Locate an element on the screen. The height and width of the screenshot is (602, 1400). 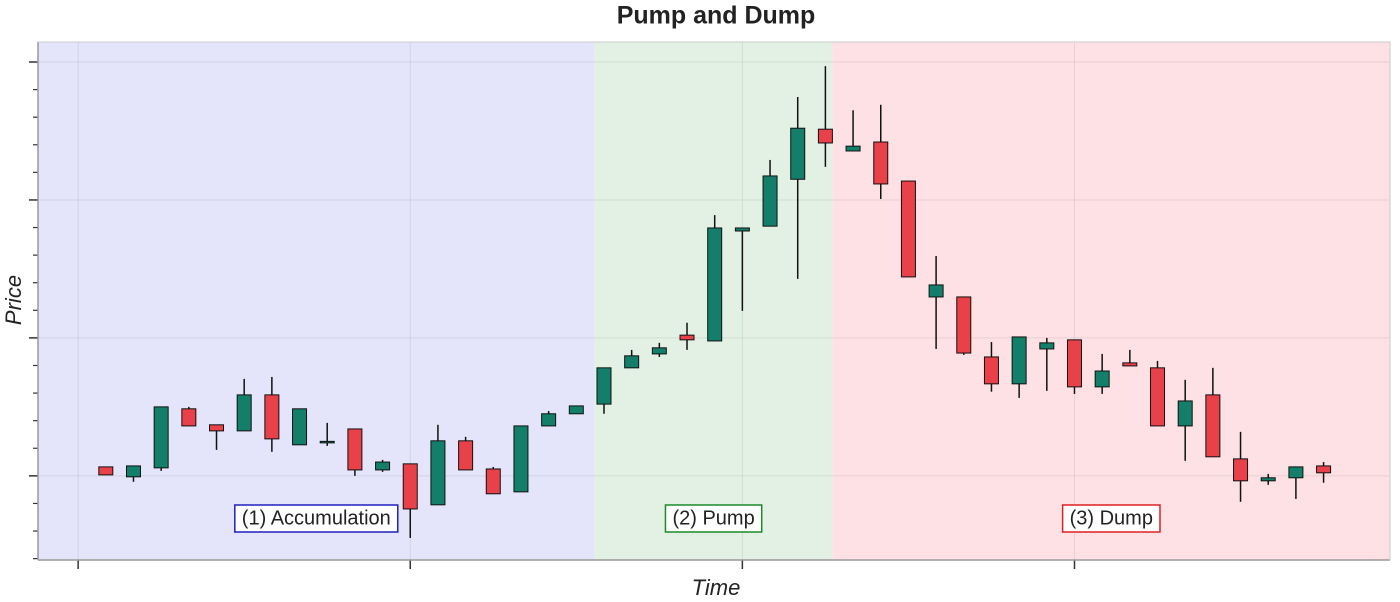
chart-title: Pump and Dump is located at coordinates (716, 16).